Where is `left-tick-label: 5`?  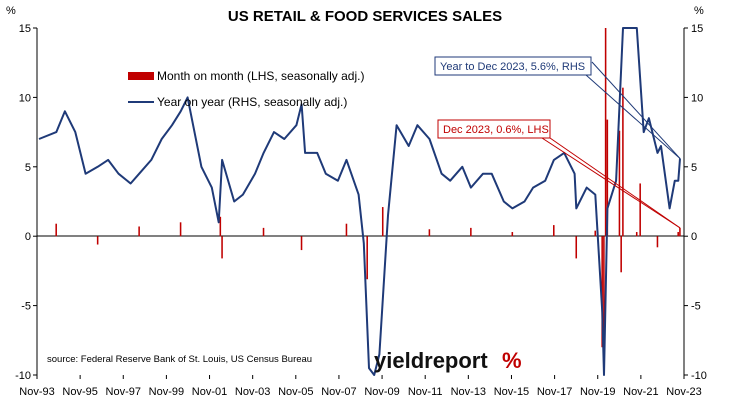
left-tick-label: 5 is located at coordinates (28, 168).